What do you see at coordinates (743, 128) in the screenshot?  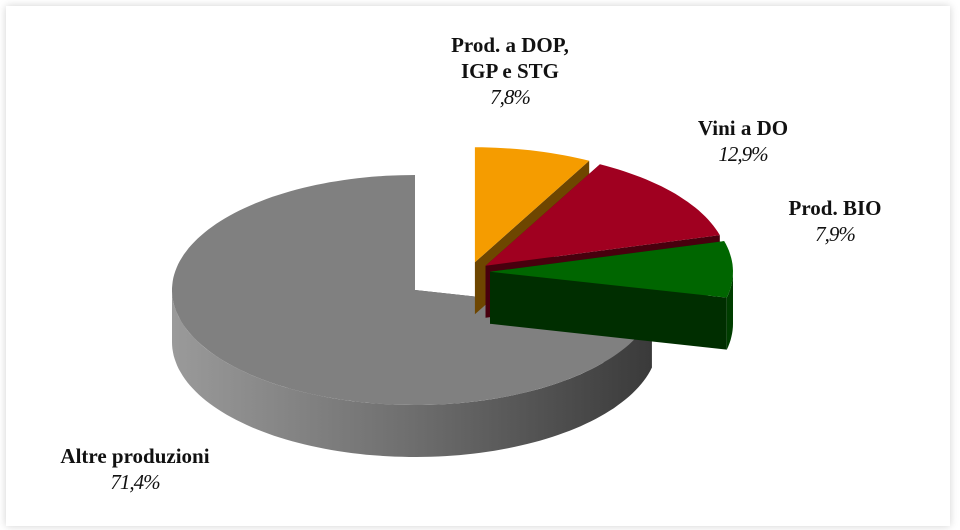 I see `category-name: Vini a DO` at bounding box center [743, 128].